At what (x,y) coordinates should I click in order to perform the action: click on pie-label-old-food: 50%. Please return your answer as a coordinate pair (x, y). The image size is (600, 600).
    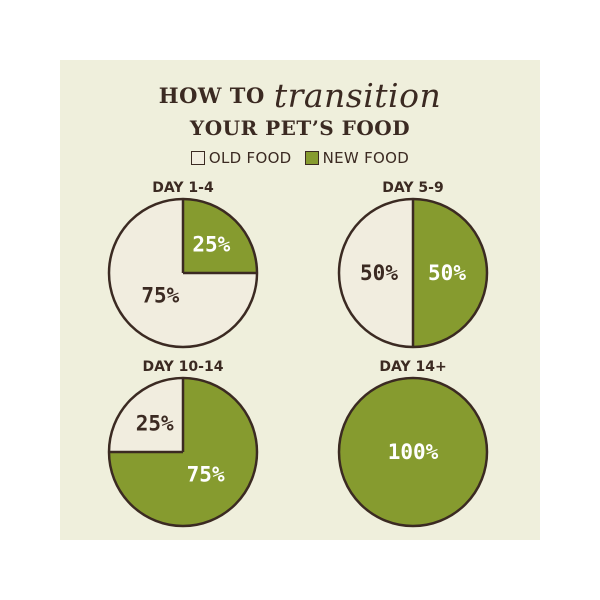
    Looking at the image, I should click on (379, 273).